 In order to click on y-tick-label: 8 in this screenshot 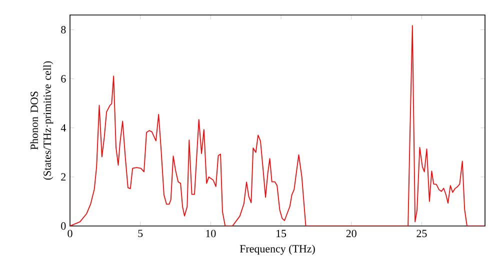, I will do `click(63, 30)`.